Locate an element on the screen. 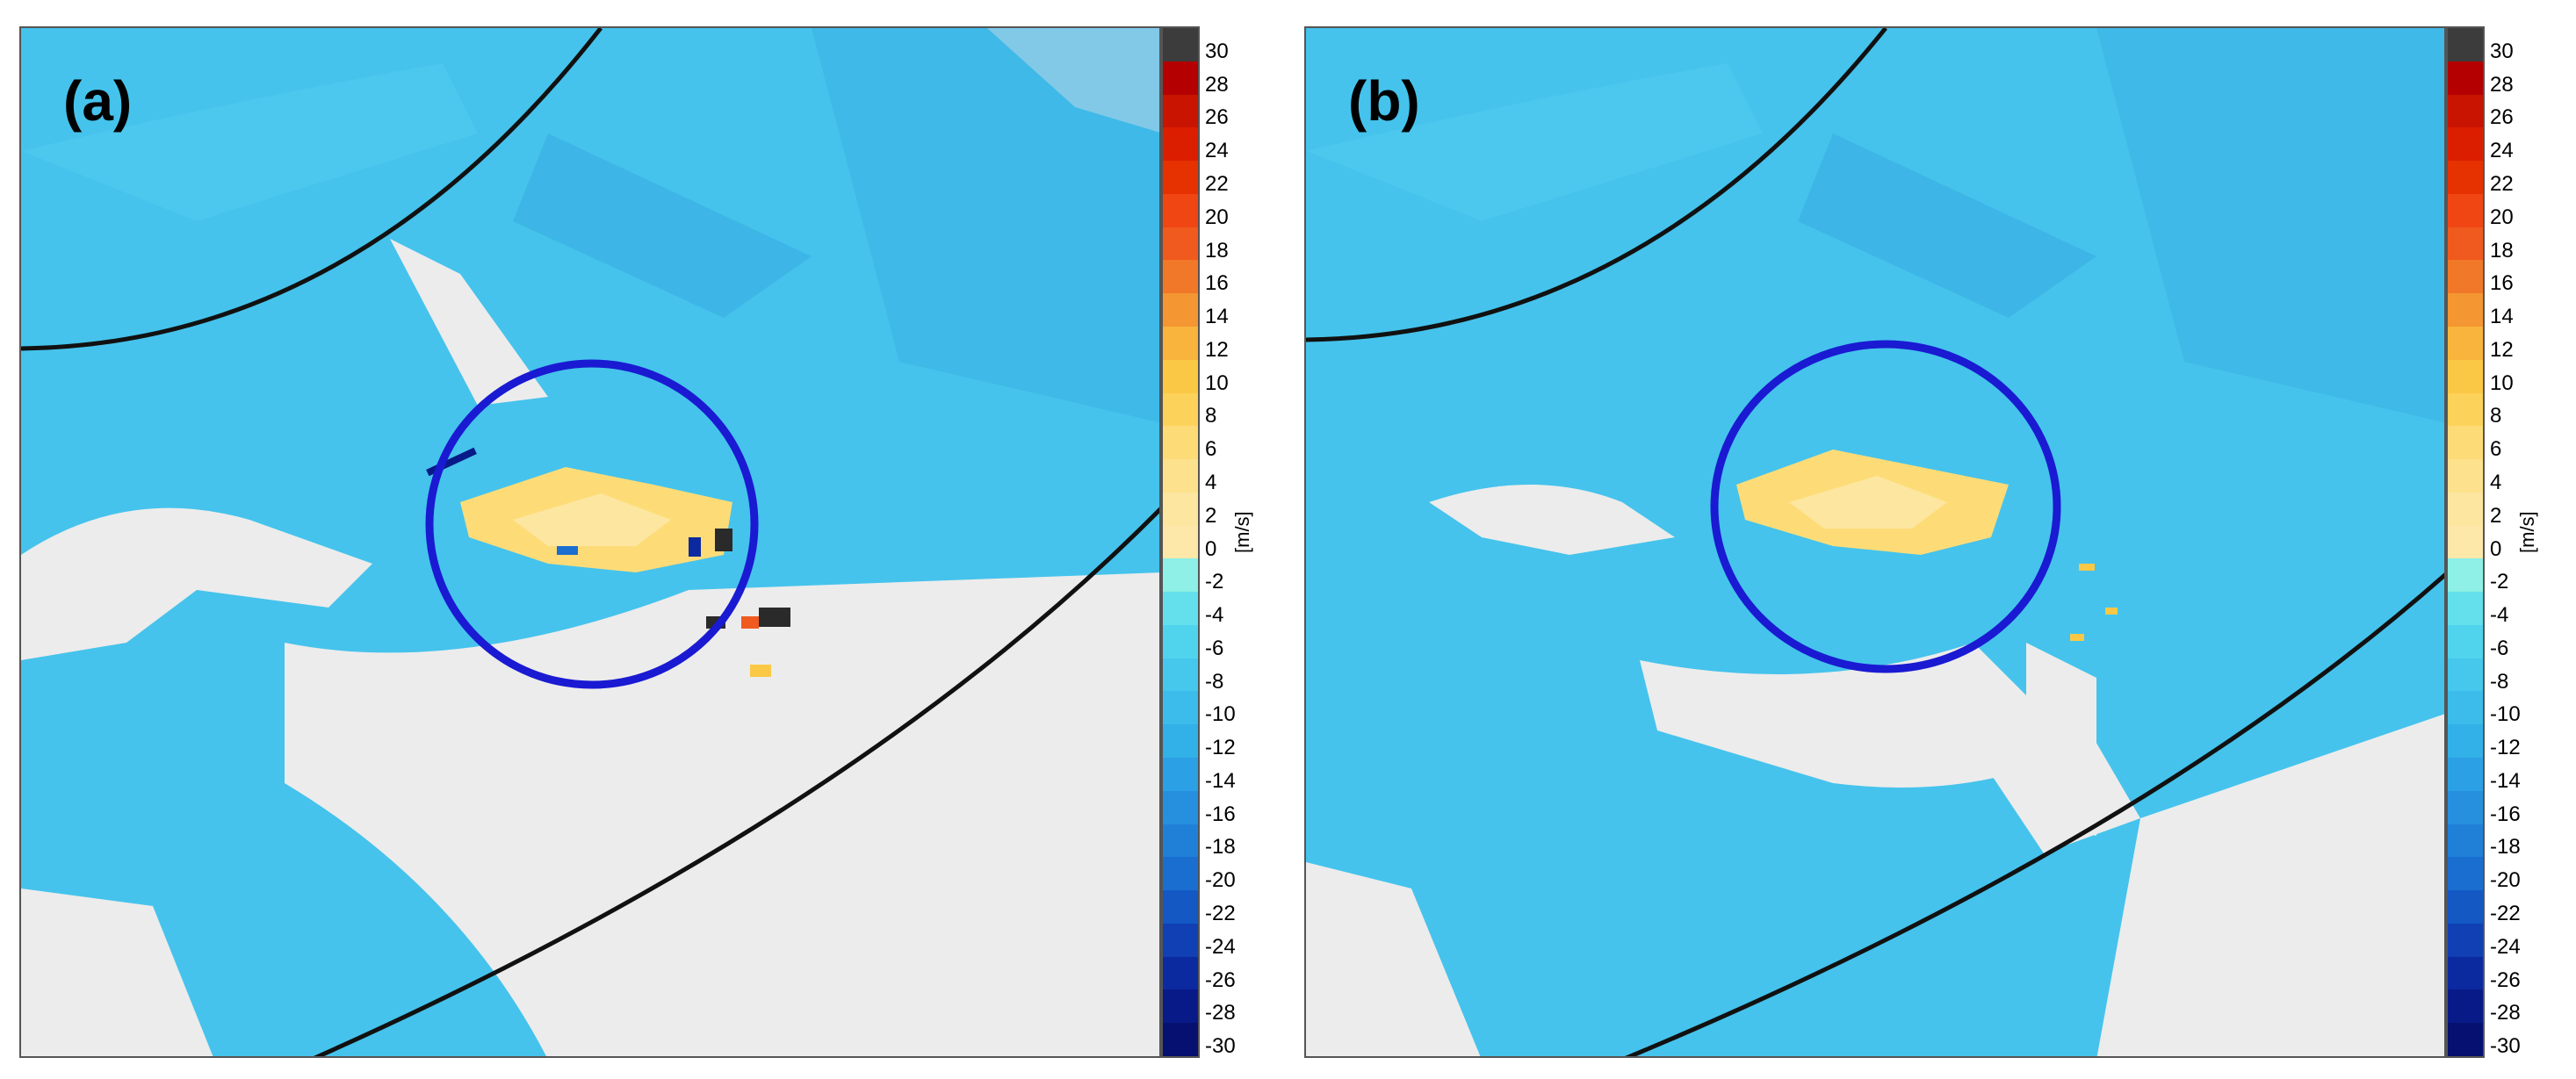  colorbar-a is located at coordinates (1180, 542).